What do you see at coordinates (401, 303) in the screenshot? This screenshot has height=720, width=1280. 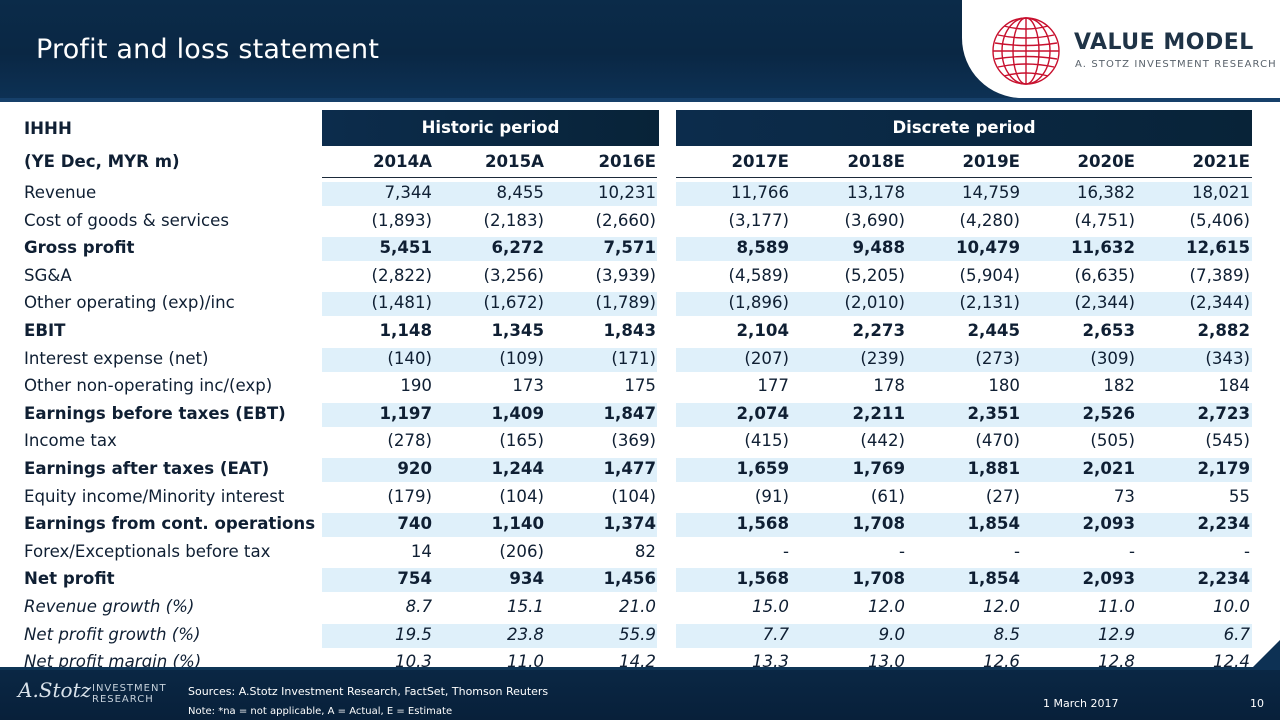 I see `row-value: (1,481)` at bounding box center [401, 303].